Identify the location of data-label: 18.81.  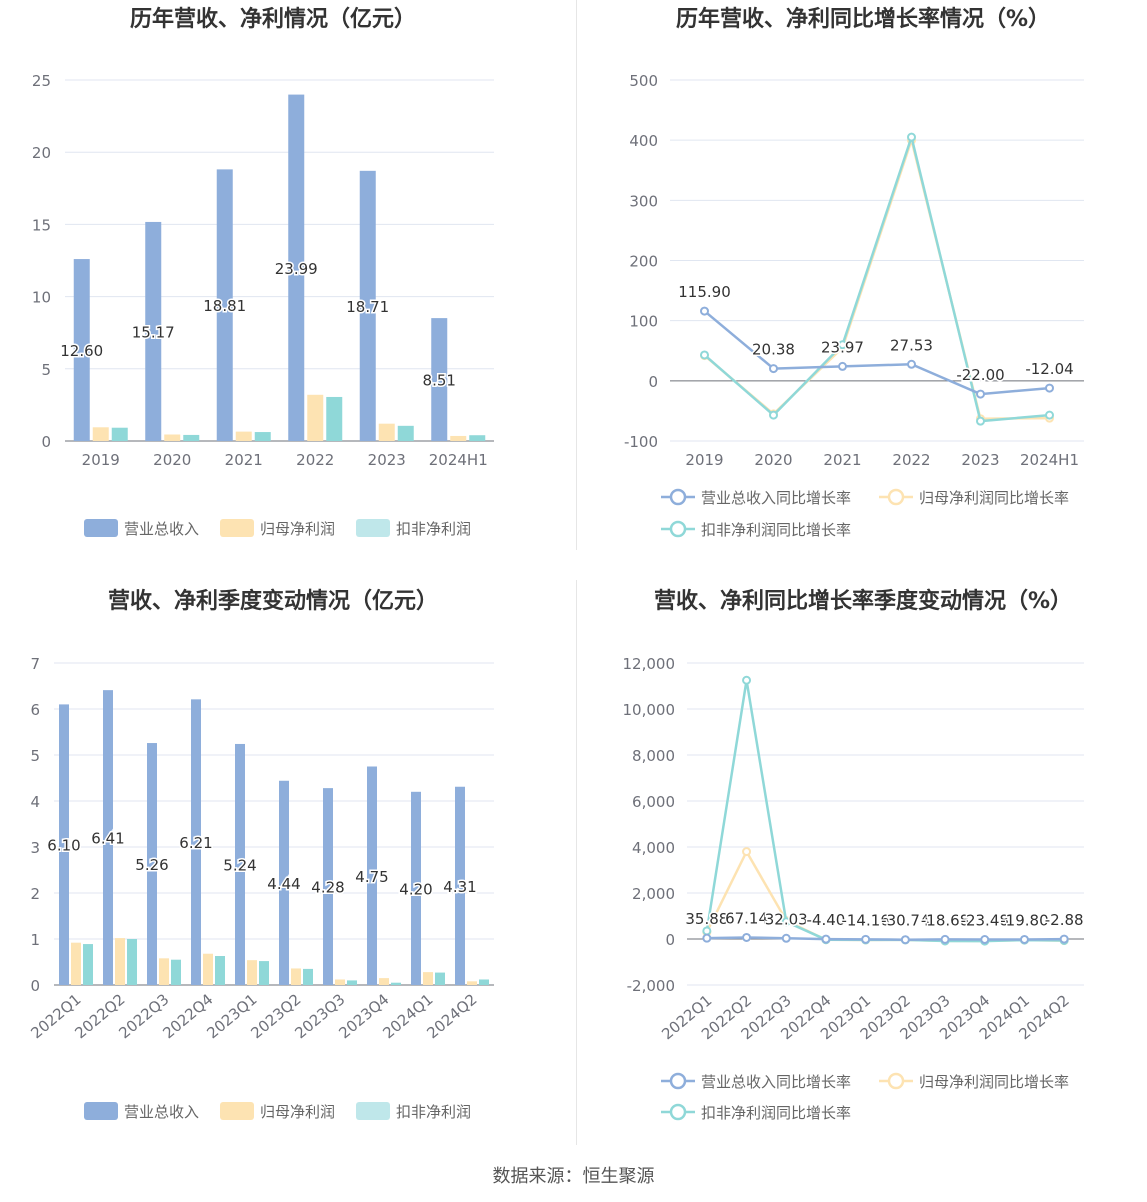
(224, 306).